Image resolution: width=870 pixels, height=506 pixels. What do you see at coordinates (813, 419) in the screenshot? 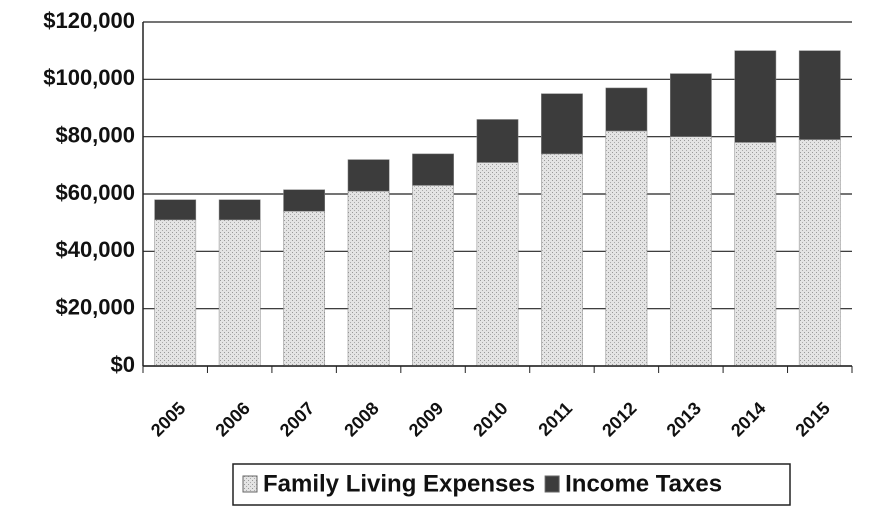
I see `x-tick-label: 2015` at bounding box center [813, 419].